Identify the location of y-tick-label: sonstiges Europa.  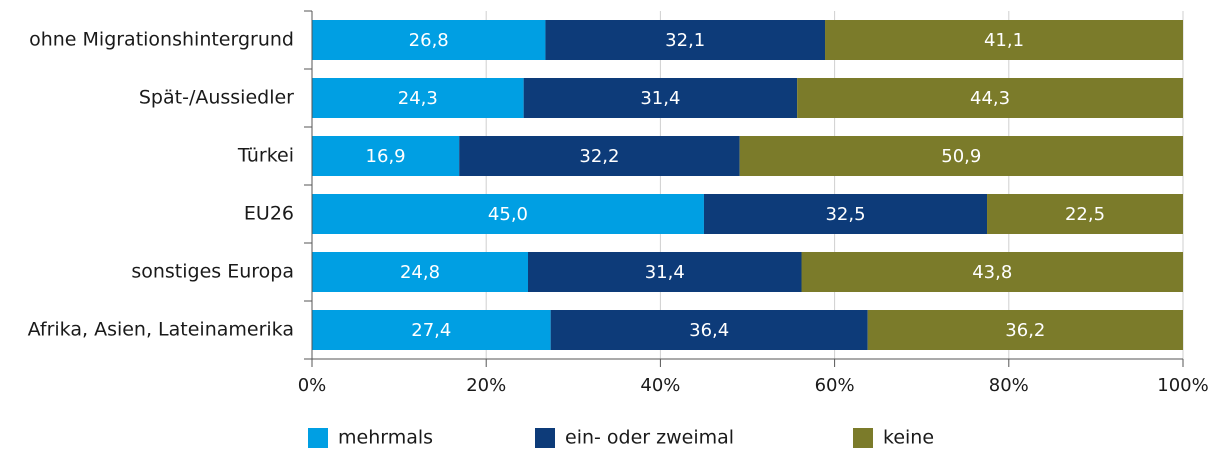
(212, 272).